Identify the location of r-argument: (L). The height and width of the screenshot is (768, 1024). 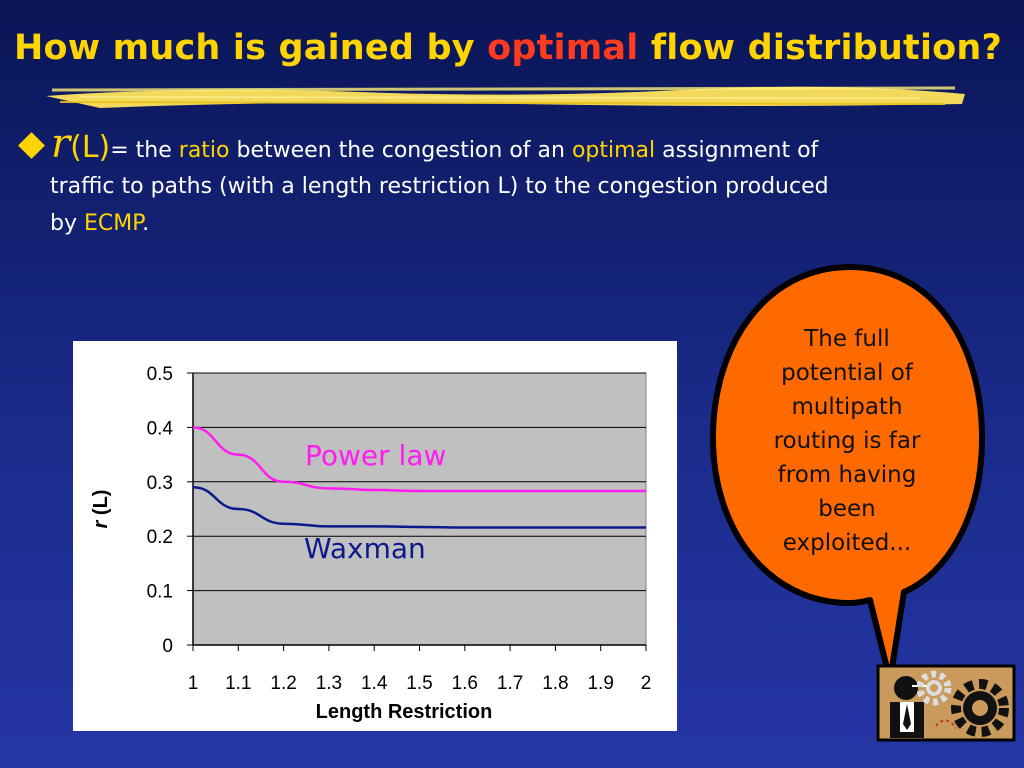
(90, 147).